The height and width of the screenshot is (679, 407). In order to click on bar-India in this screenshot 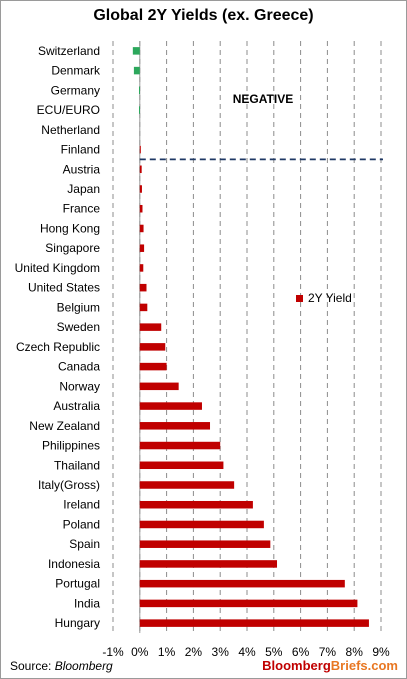, I will do `click(248, 603)`.